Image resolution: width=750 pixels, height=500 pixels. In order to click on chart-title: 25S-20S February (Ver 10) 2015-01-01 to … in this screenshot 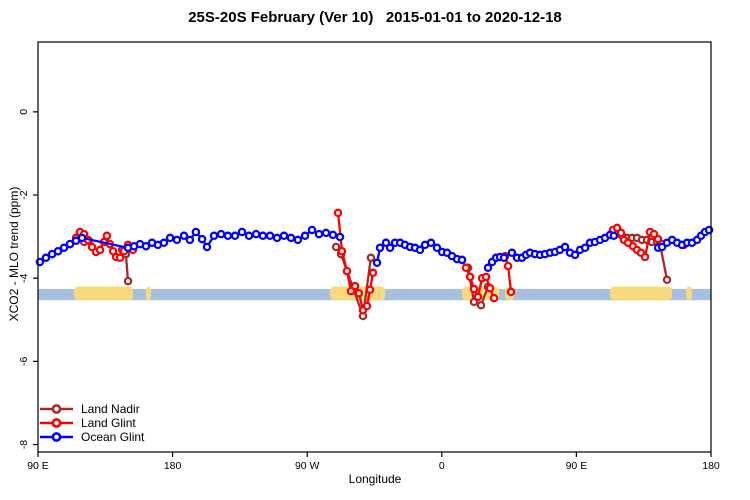, I will do `click(375, 17)`.